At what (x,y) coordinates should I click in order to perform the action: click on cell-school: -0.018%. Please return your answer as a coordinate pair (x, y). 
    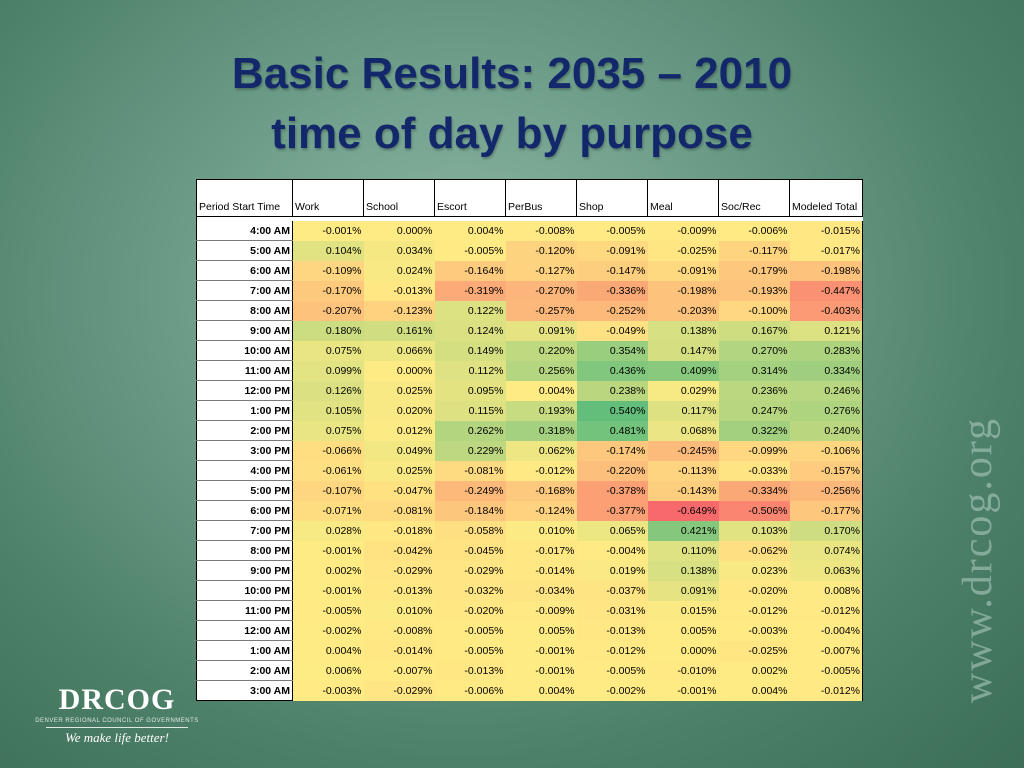
    Looking at the image, I should click on (399, 530).